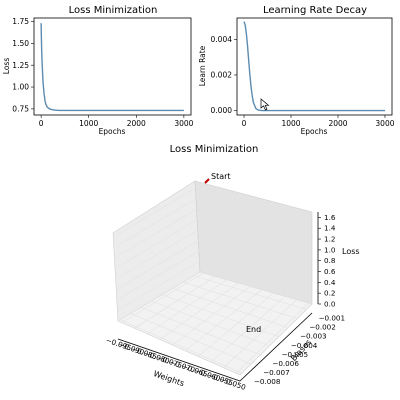 The height and width of the screenshot is (400, 400). Describe the element at coordinates (20, 43) in the screenshot. I see `y-tick-label: 1.50` at that location.